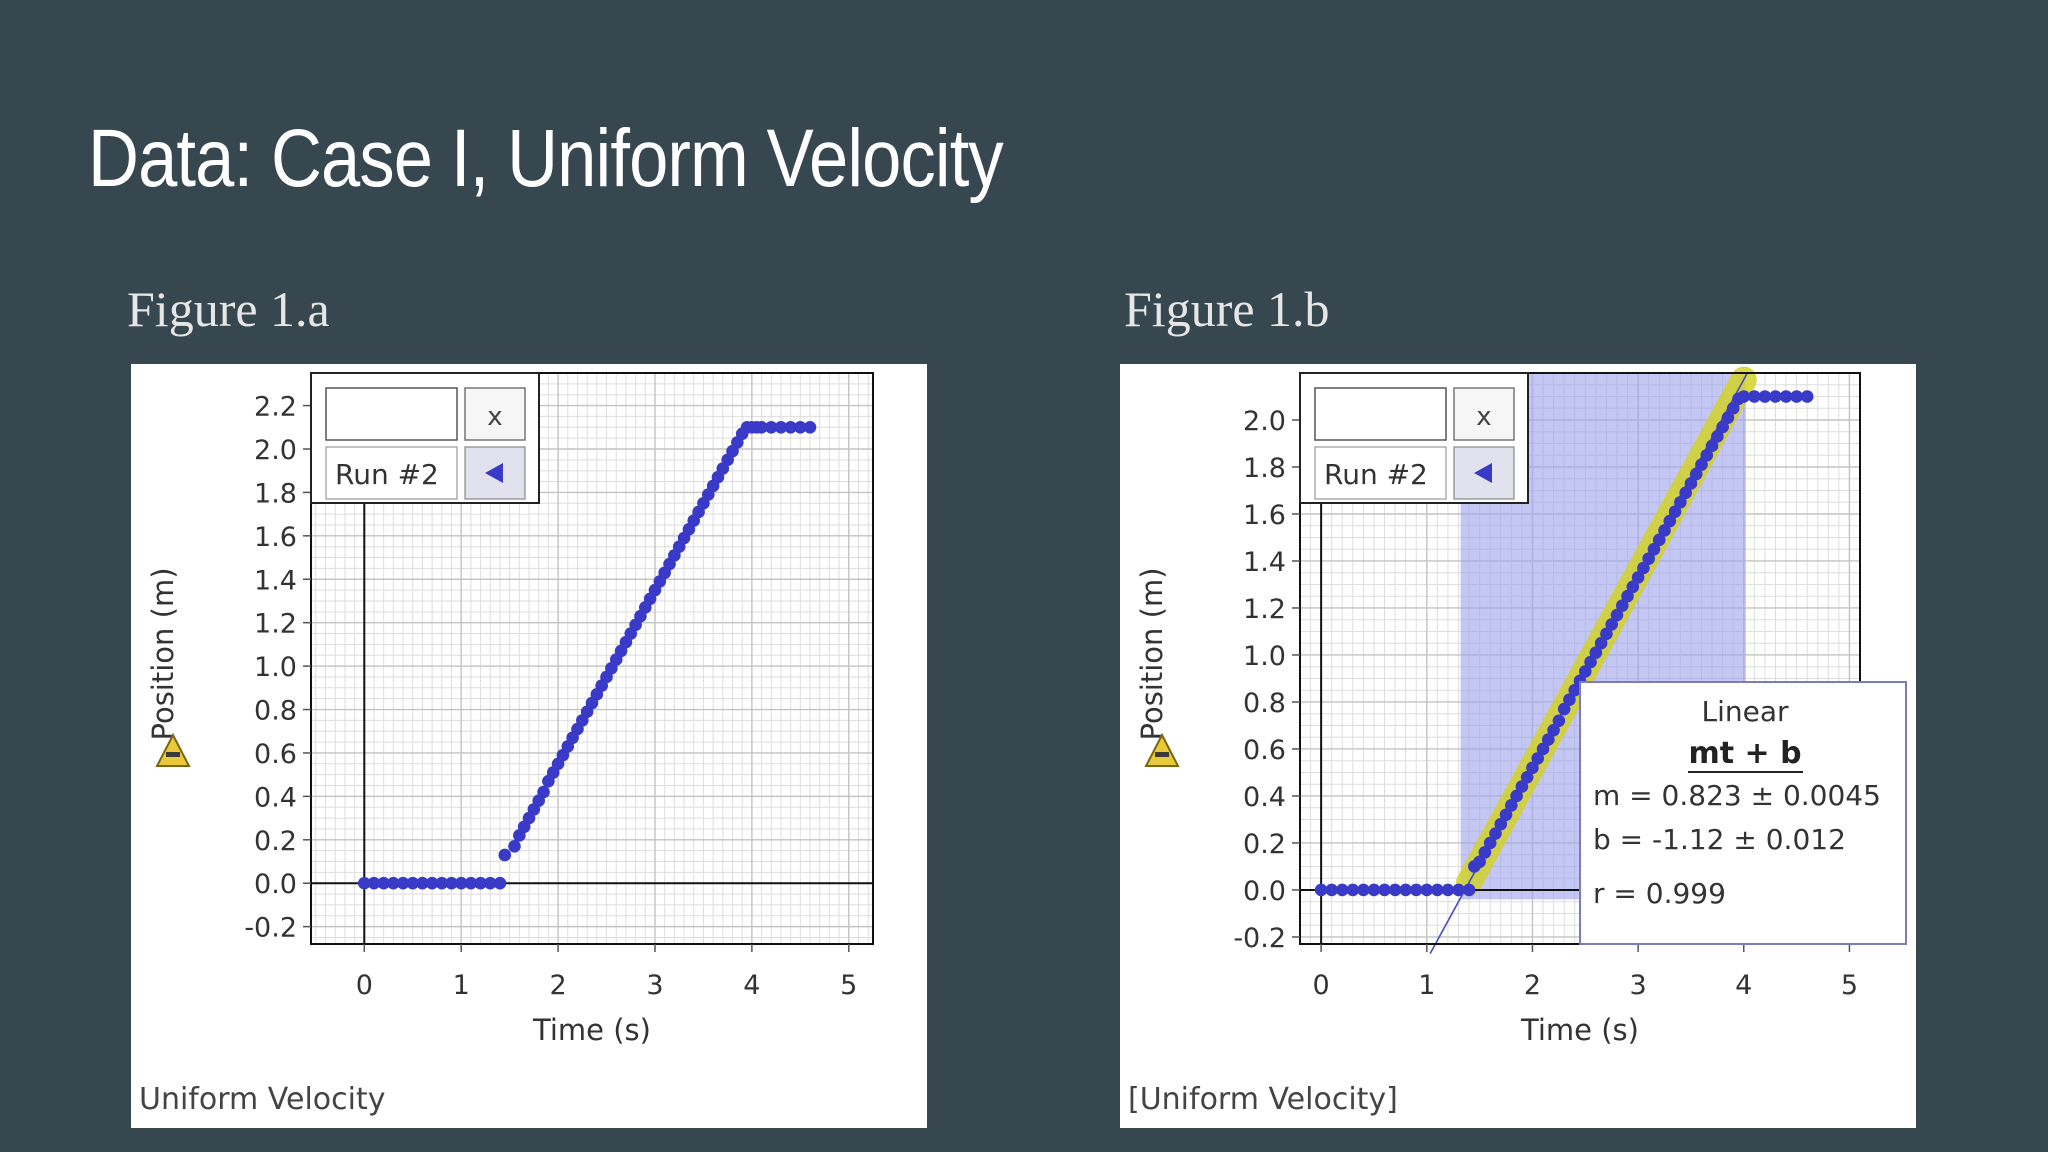 This screenshot has width=2048, height=1152. What do you see at coordinates (262, 1099) in the screenshot?
I see `figure-1a-caption: Uniform Velocity` at bounding box center [262, 1099].